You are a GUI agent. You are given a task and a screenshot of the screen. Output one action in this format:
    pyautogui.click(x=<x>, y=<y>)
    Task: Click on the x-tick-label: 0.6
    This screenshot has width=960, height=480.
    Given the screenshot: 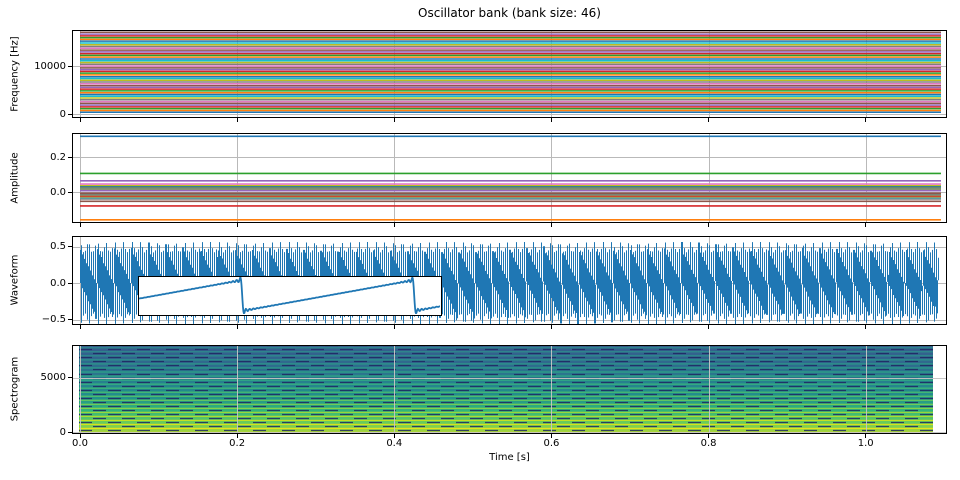 What is the action you would take?
    pyautogui.click(x=551, y=443)
    